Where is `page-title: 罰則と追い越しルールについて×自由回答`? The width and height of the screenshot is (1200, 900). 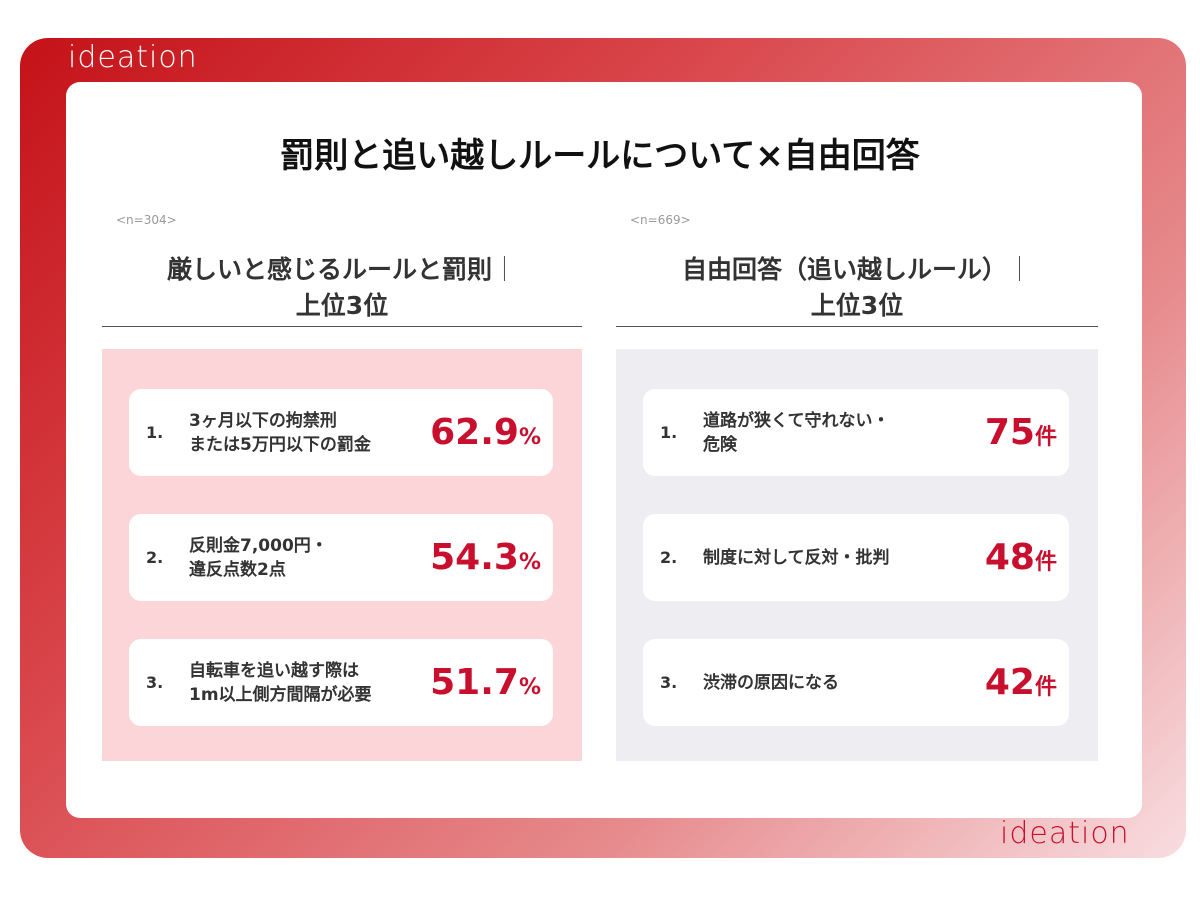 page-title: 罰則と追い越しルールについて×自由回答 is located at coordinates (600, 156).